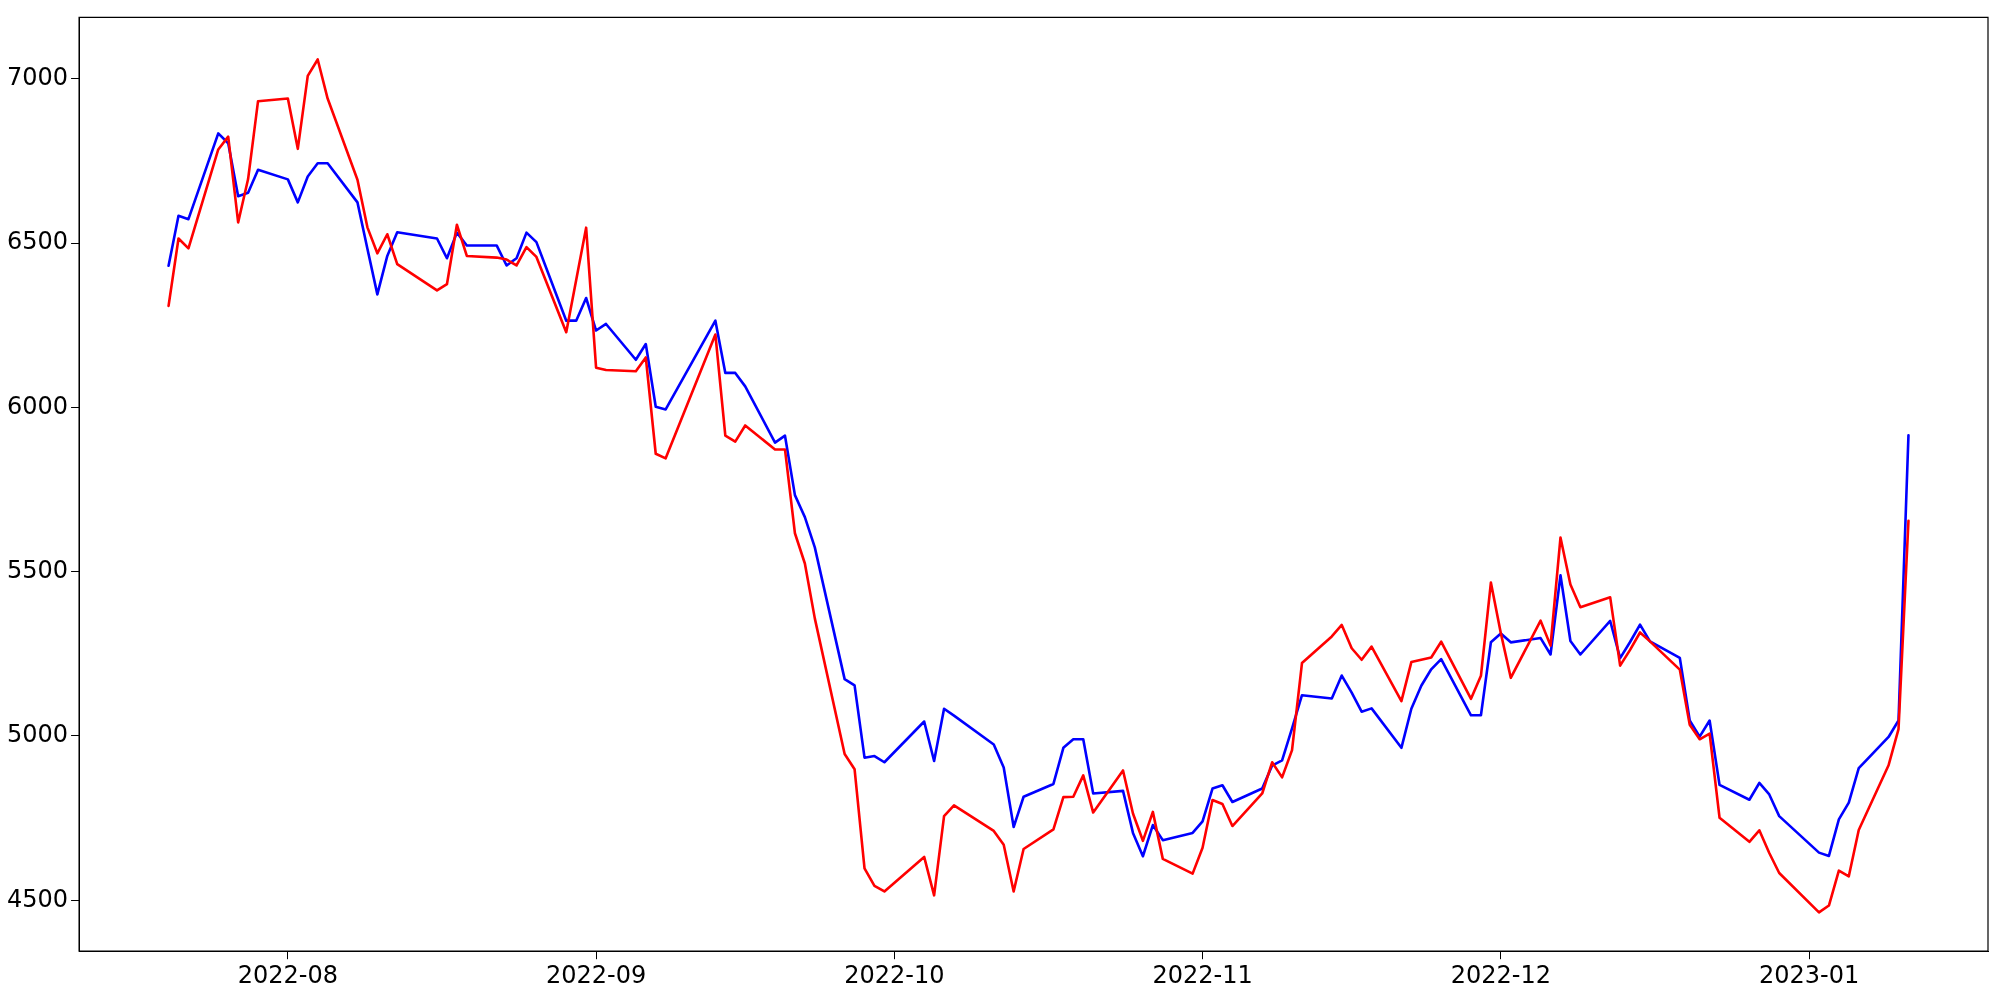  I want to click on x-tick-label: 2022-12, so click(1500, 974).